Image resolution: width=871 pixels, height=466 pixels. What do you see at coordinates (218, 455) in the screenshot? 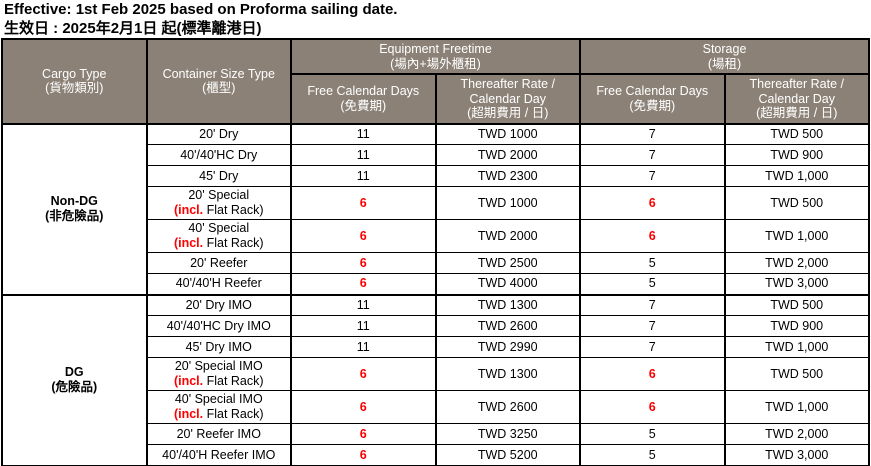
I see `container-size-type-cell: 40'/40'H Reefer IMO` at bounding box center [218, 455].